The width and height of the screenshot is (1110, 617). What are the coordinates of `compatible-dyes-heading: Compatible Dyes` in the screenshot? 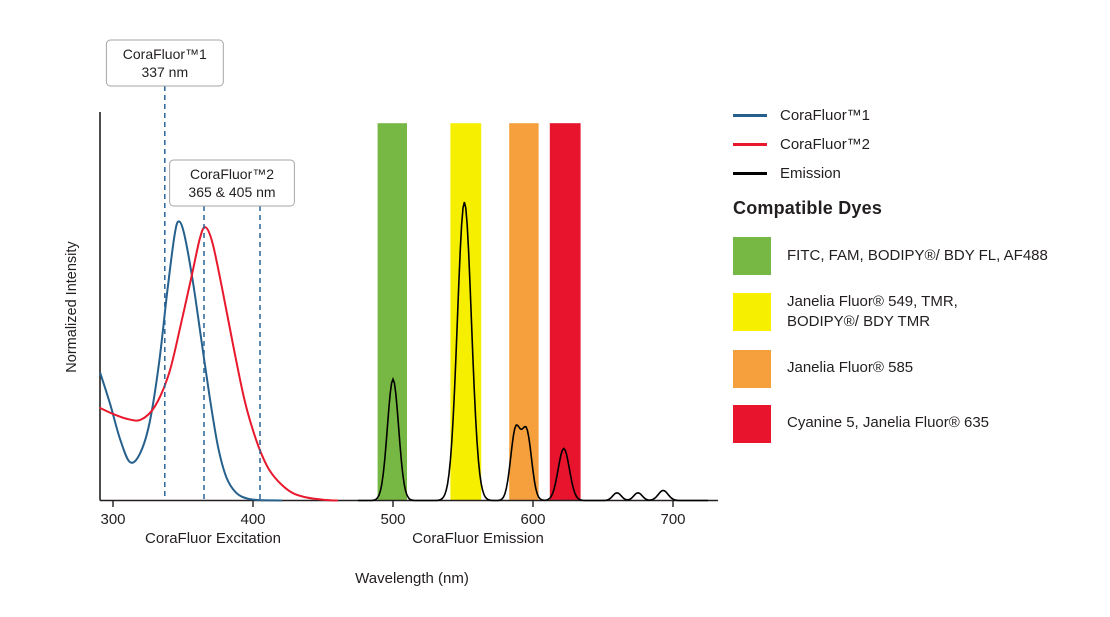 It's located at (808, 208).